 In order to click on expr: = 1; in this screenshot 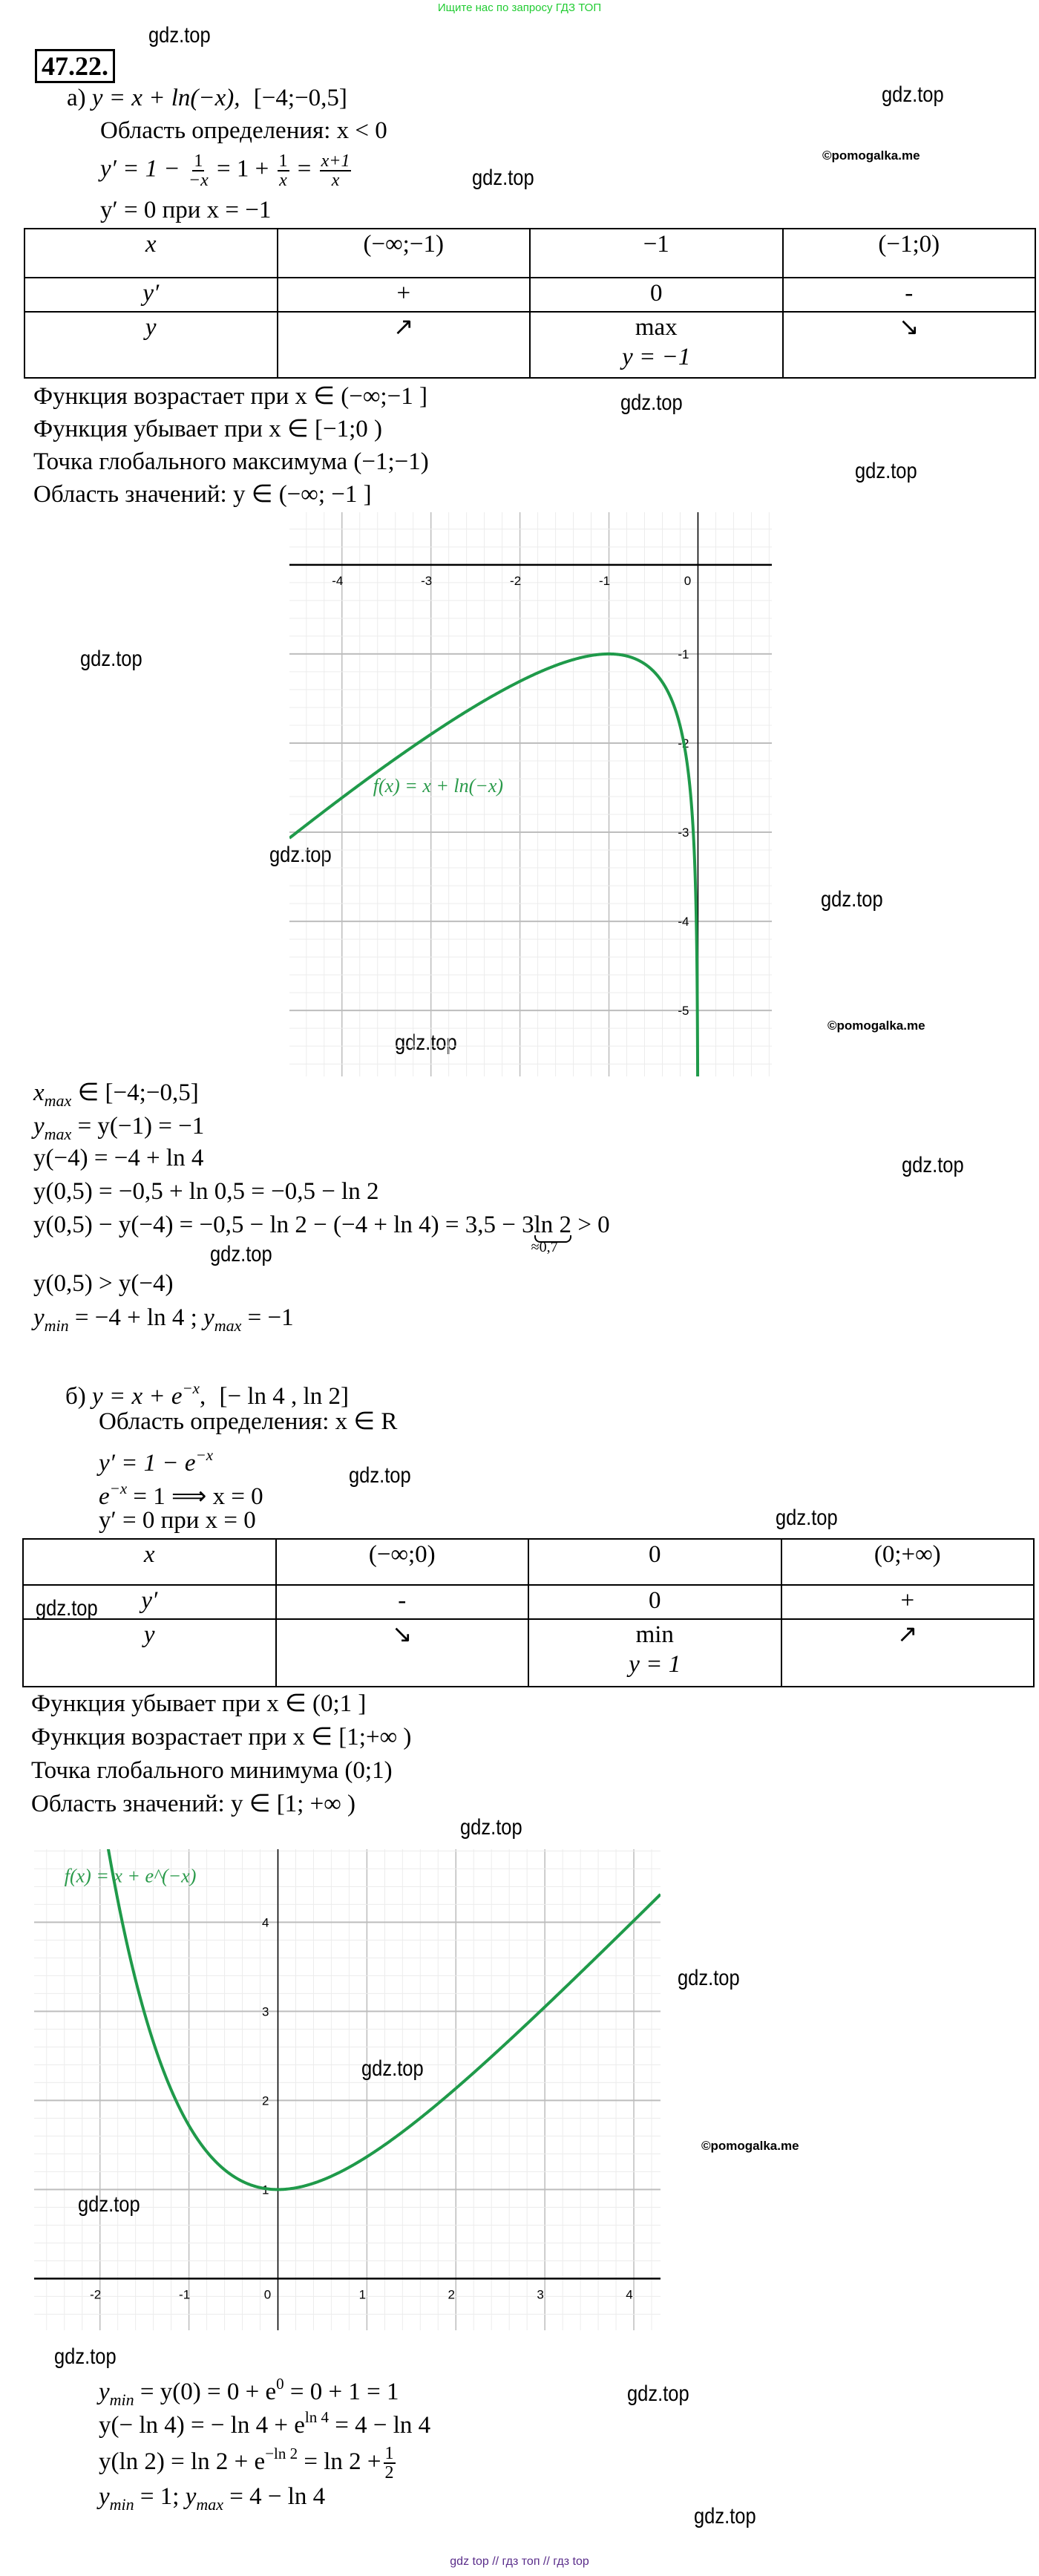, I will do `click(160, 2496)`.